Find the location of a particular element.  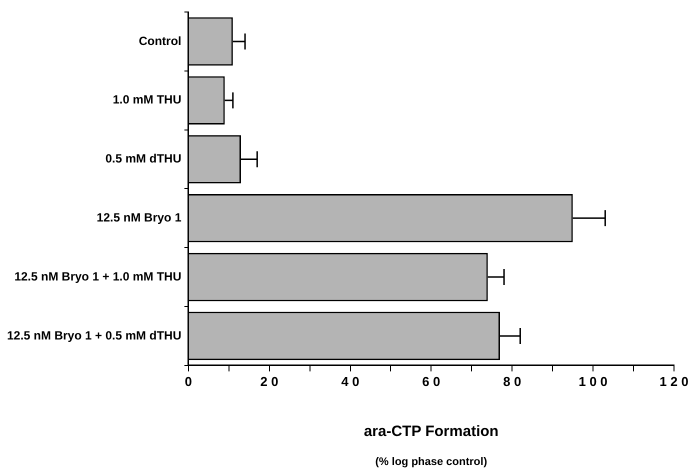

y-tick-label: Control is located at coordinates (160, 41).